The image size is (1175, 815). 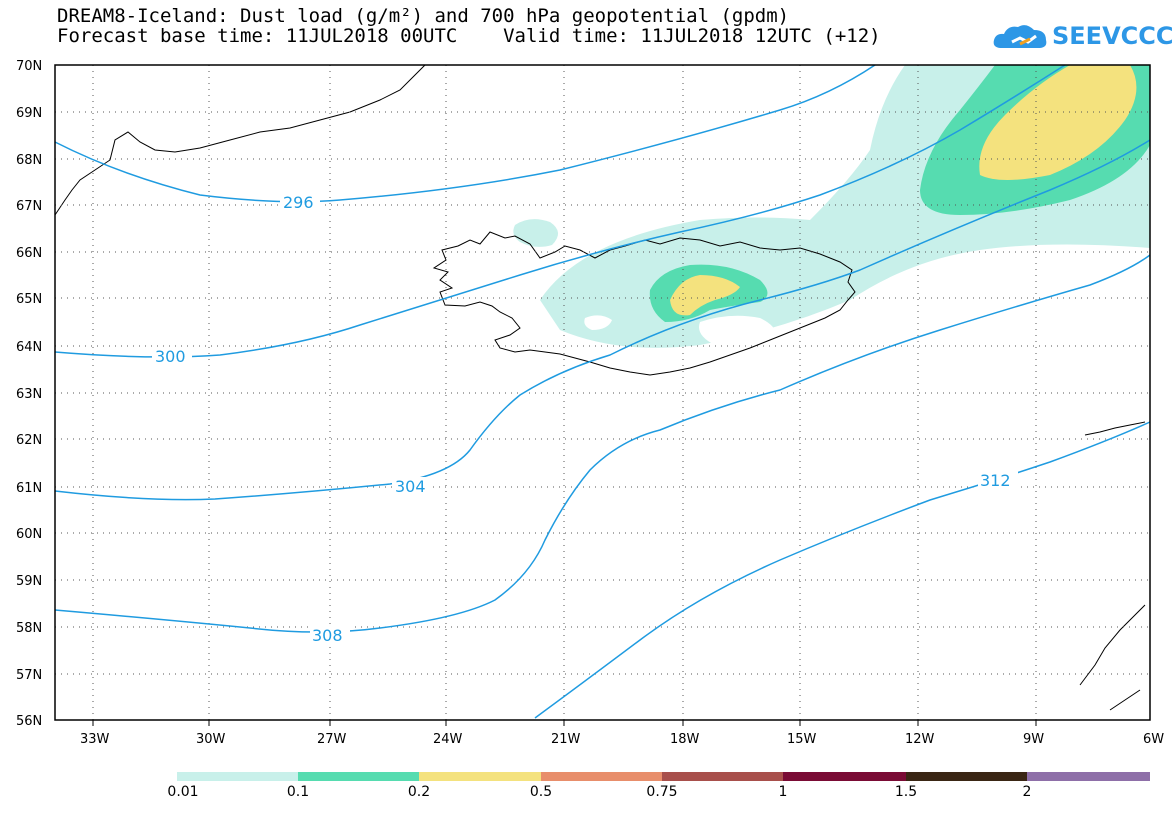 What do you see at coordinates (29, 253) in the screenshot?
I see `lat-label: 66N` at bounding box center [29, 253].